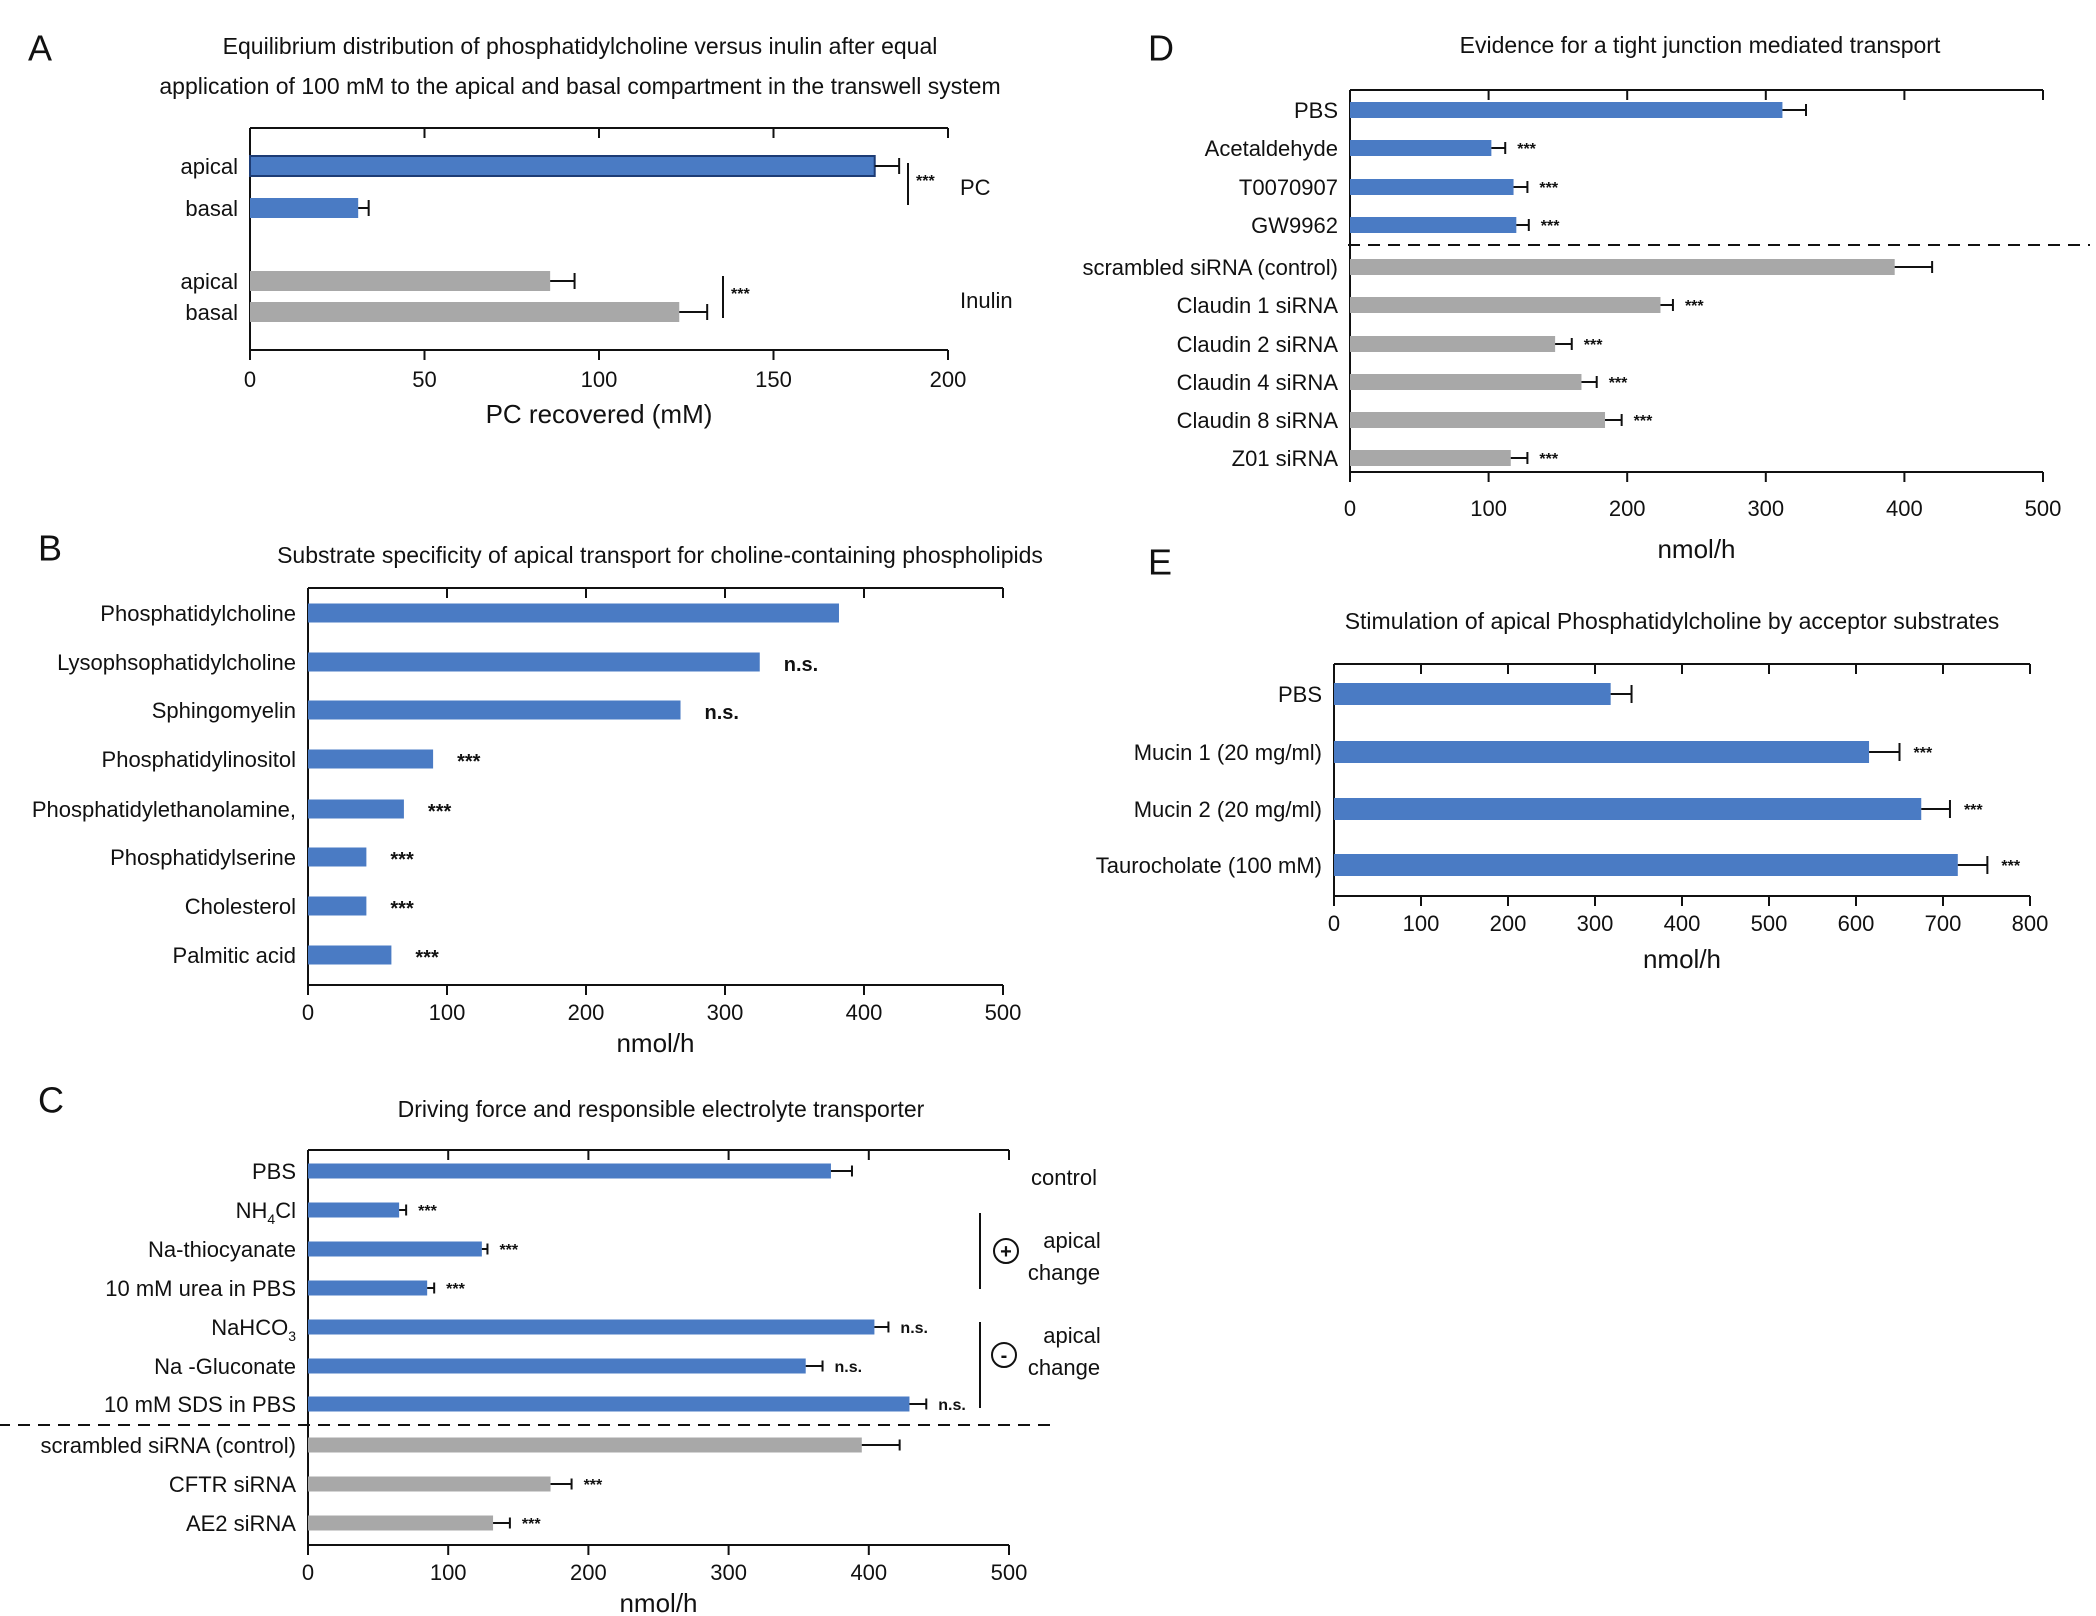 The image size is (2096, 1616). What do you see at coordinates (1228, 809) in the screenshot?
I see `category-label-E: Mucin 2 (20 mg/ml)` at bounding box center [1228, 809].